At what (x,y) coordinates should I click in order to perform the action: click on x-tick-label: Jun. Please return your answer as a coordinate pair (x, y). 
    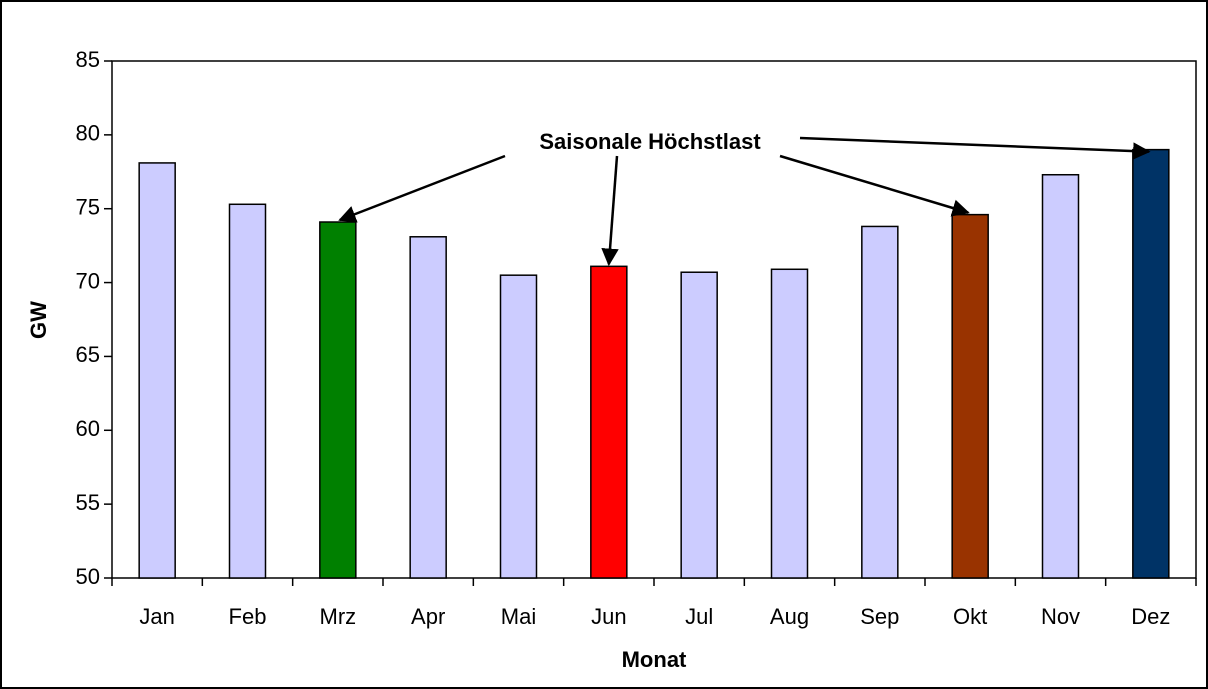
    Looking at the image, I should click on (608, 616).